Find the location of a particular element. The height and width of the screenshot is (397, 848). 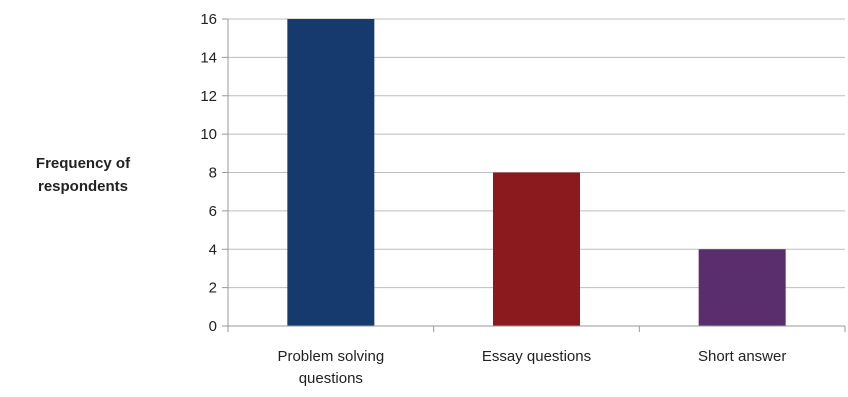

x-category-label: Essay questions is located at coordinates (536, 356).